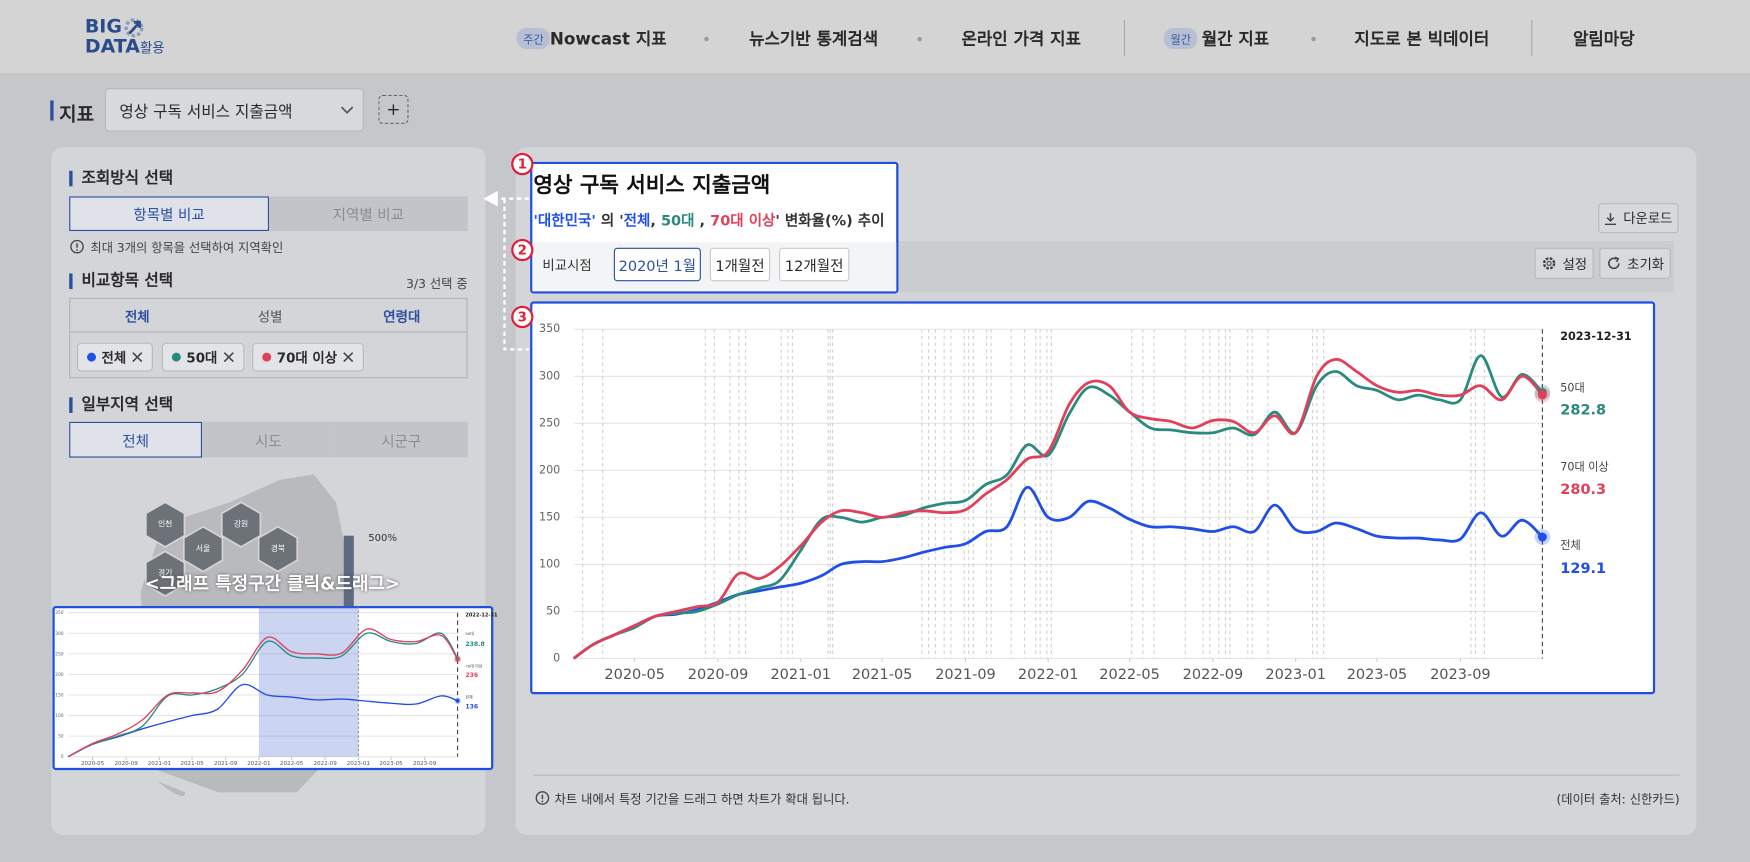 Image resolution: width=1750 pixels, height=862 pixels. Describe the element at coordinates (52, 110) in the screenshot. I see `accent-bar` at that location.